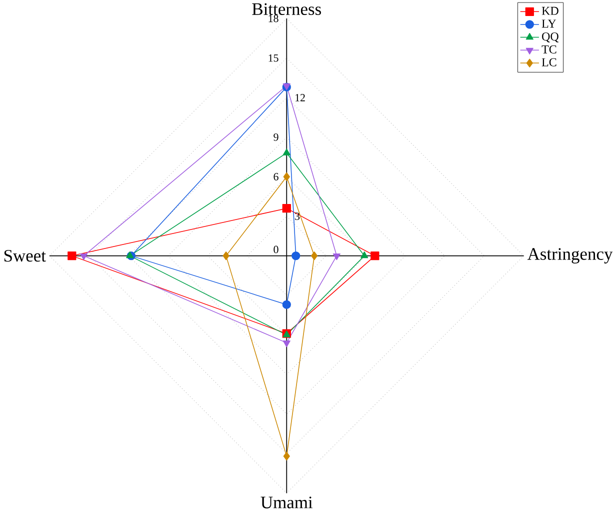 The height and width of the screenshot is (512, 616). What do you see at coordinates (25, 256) in the screenshot?
I see `spoke-label: Sweet` at bounding box center [25, 256].